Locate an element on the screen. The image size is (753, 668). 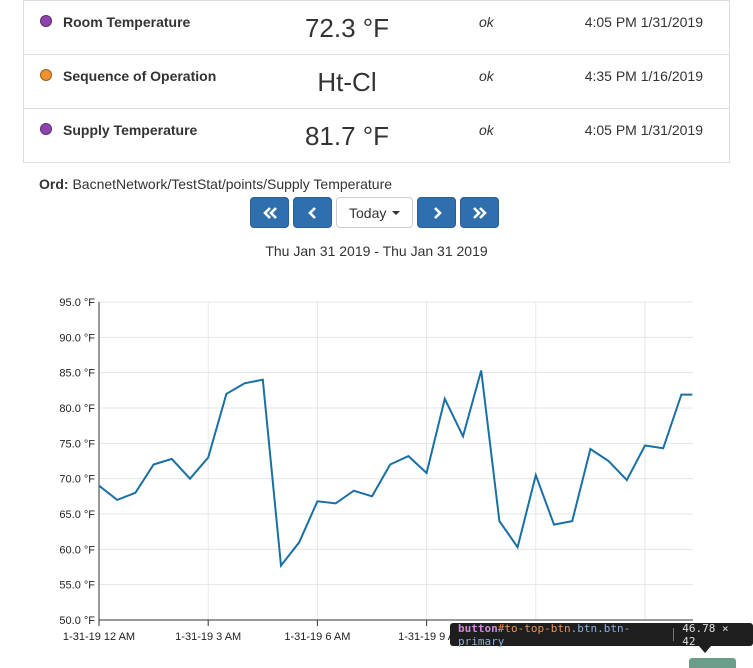
y-tick-label: 80.0 °F is located at coordinates (77, 409).